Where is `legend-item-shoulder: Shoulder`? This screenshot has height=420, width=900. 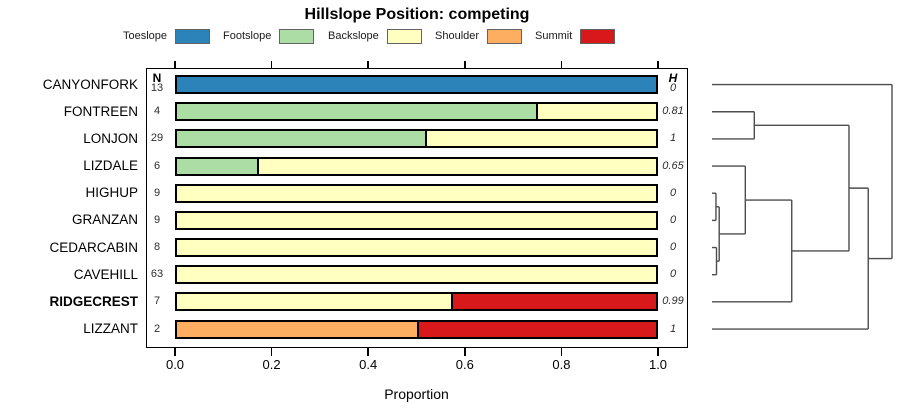 legend-item-shoulder: Shoulder is located at coordinates (479, 36).